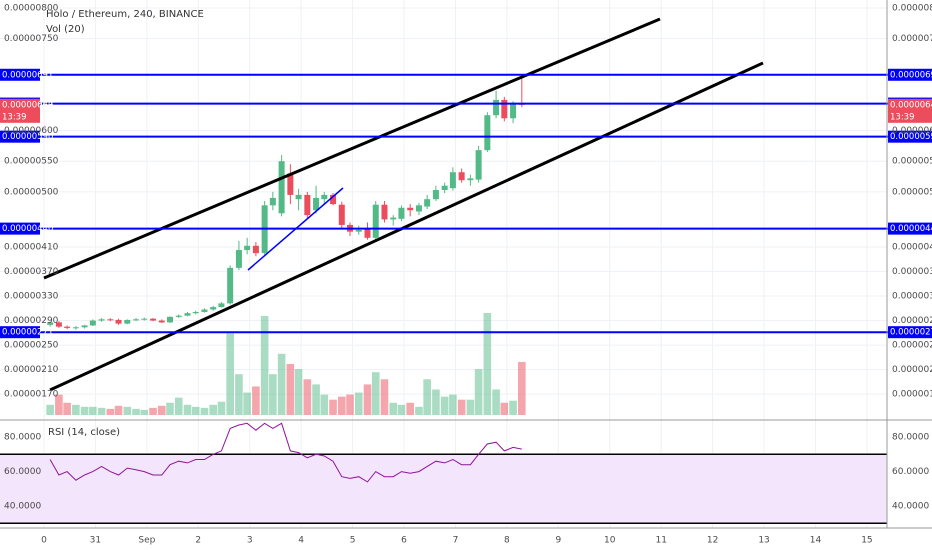 This screenshot has width=932, height=550. What do you see at coordinates (912, 162) in the screenshot?
I see `y-tick-label: 0.00000550` at bounding box center [912, 162].